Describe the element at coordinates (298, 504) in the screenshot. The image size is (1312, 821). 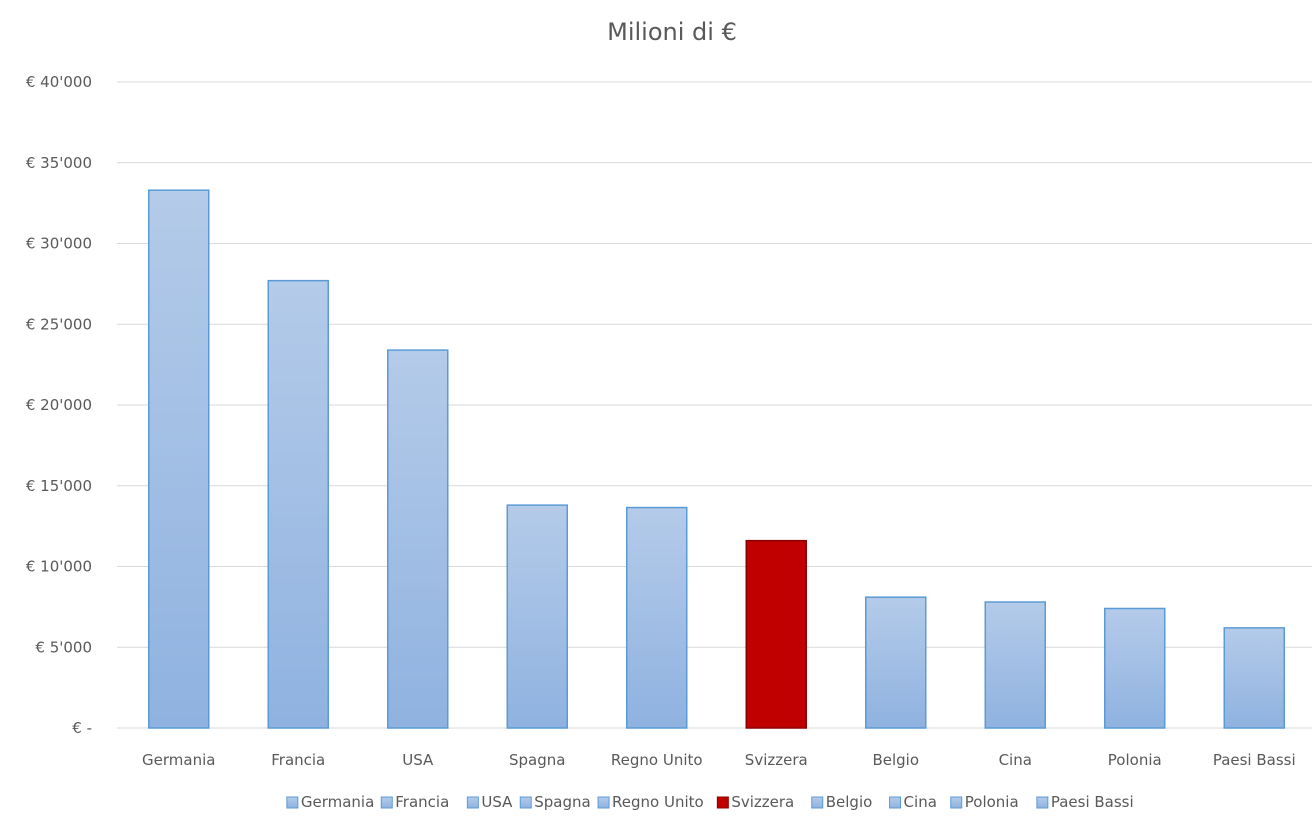
I see `bar-francia` at that location.